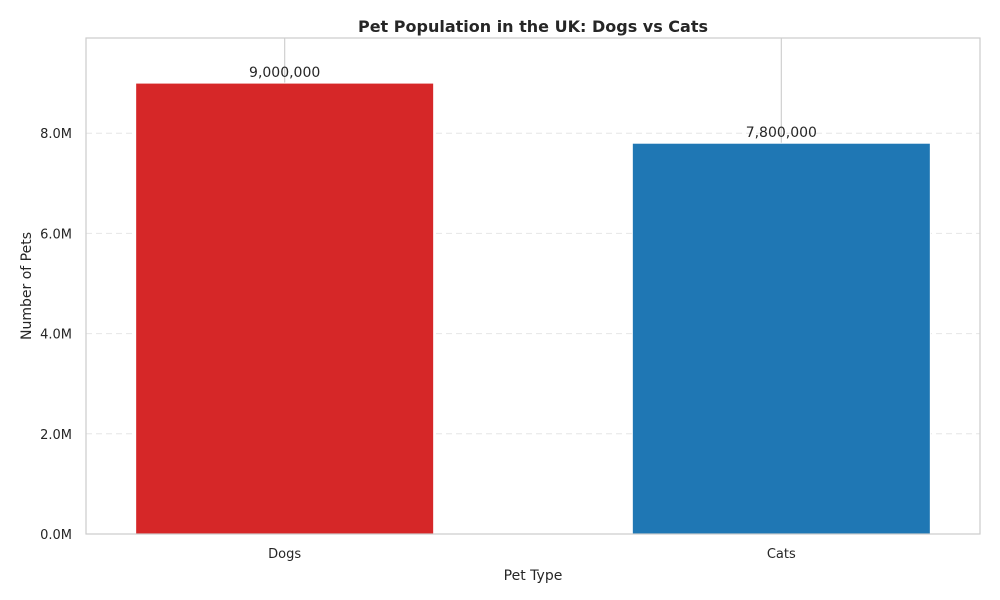 Image resolution: width=1000 pixels, height=600 pixels. What do you see at coordinates (56, 535) in the screenshot?
I see `y-tick-label: 0.0M` at bounding box center [56, 535].